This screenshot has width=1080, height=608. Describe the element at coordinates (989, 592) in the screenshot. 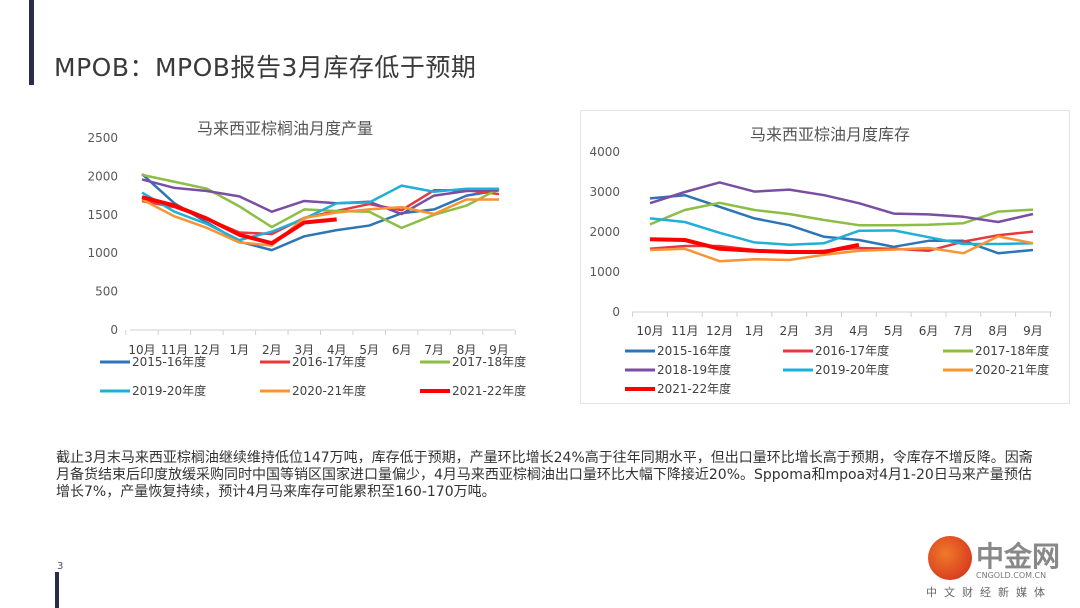

I see `logo-tagline: 中文财经新媒体` at that location.